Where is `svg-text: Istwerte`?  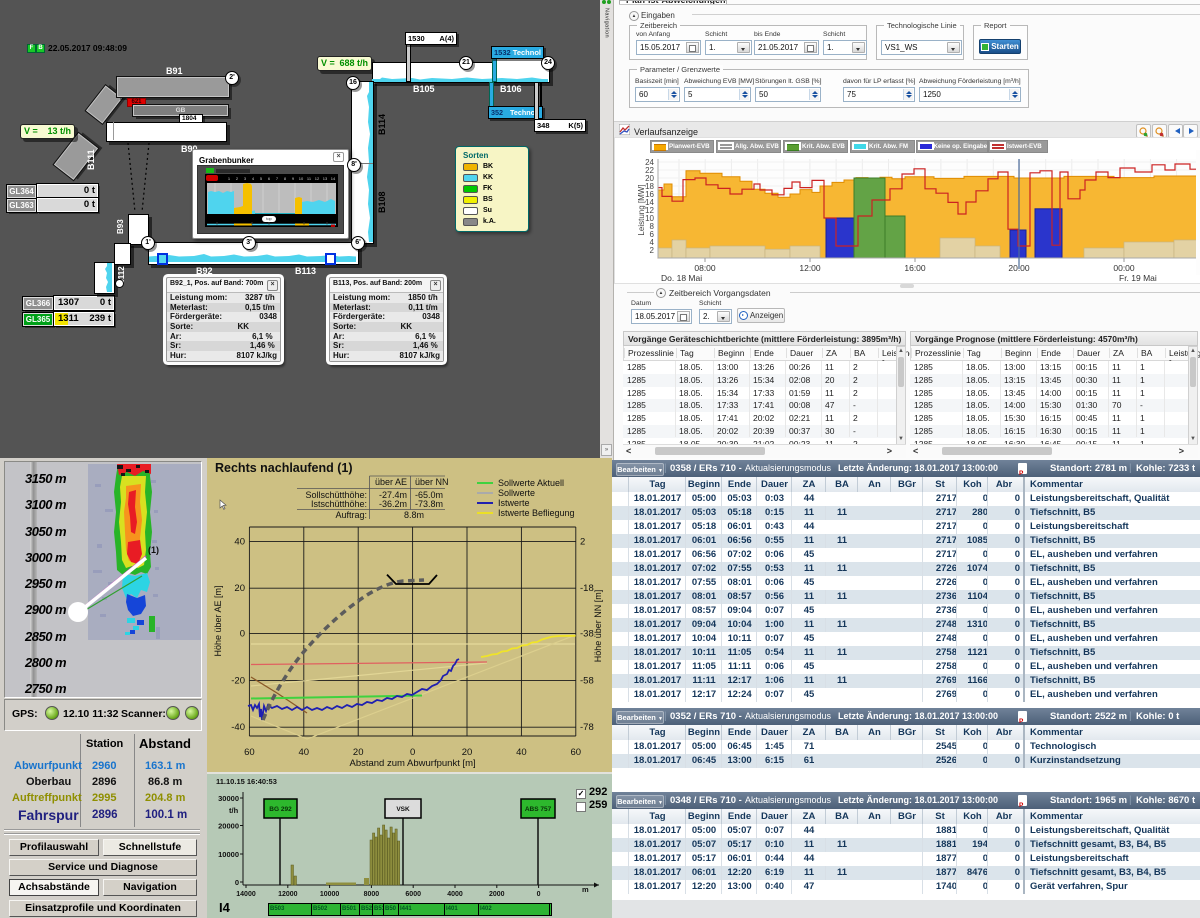
svg-text: Istwerte is located at coordinates (514, 503).